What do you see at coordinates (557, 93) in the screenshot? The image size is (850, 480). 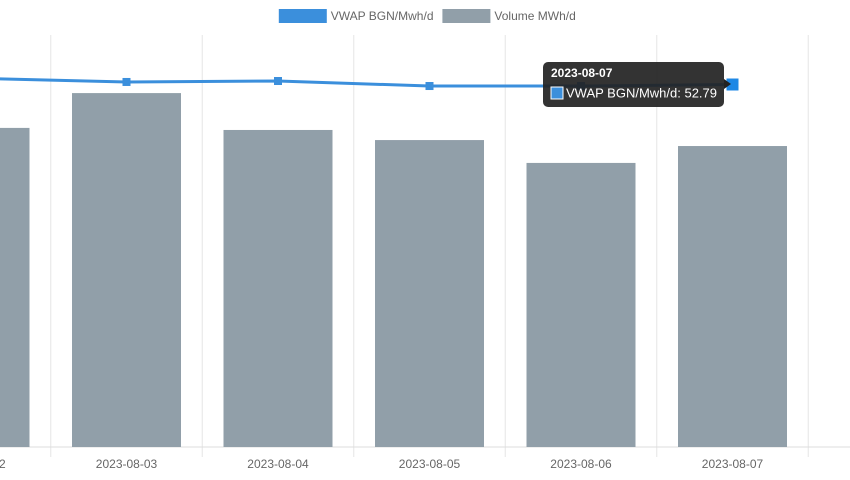 I see `tooltip-swatch` at bounding box center [557, 93].